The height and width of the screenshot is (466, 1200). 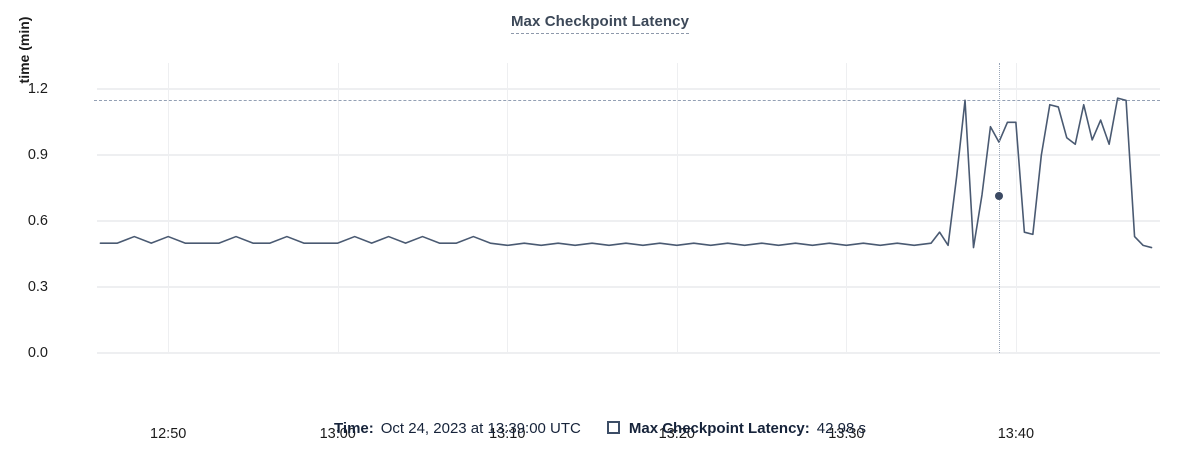 I want to click on footer-legend-entry: Max Checkpoint Latency: 42.98 s, so click(x=736, y=428).